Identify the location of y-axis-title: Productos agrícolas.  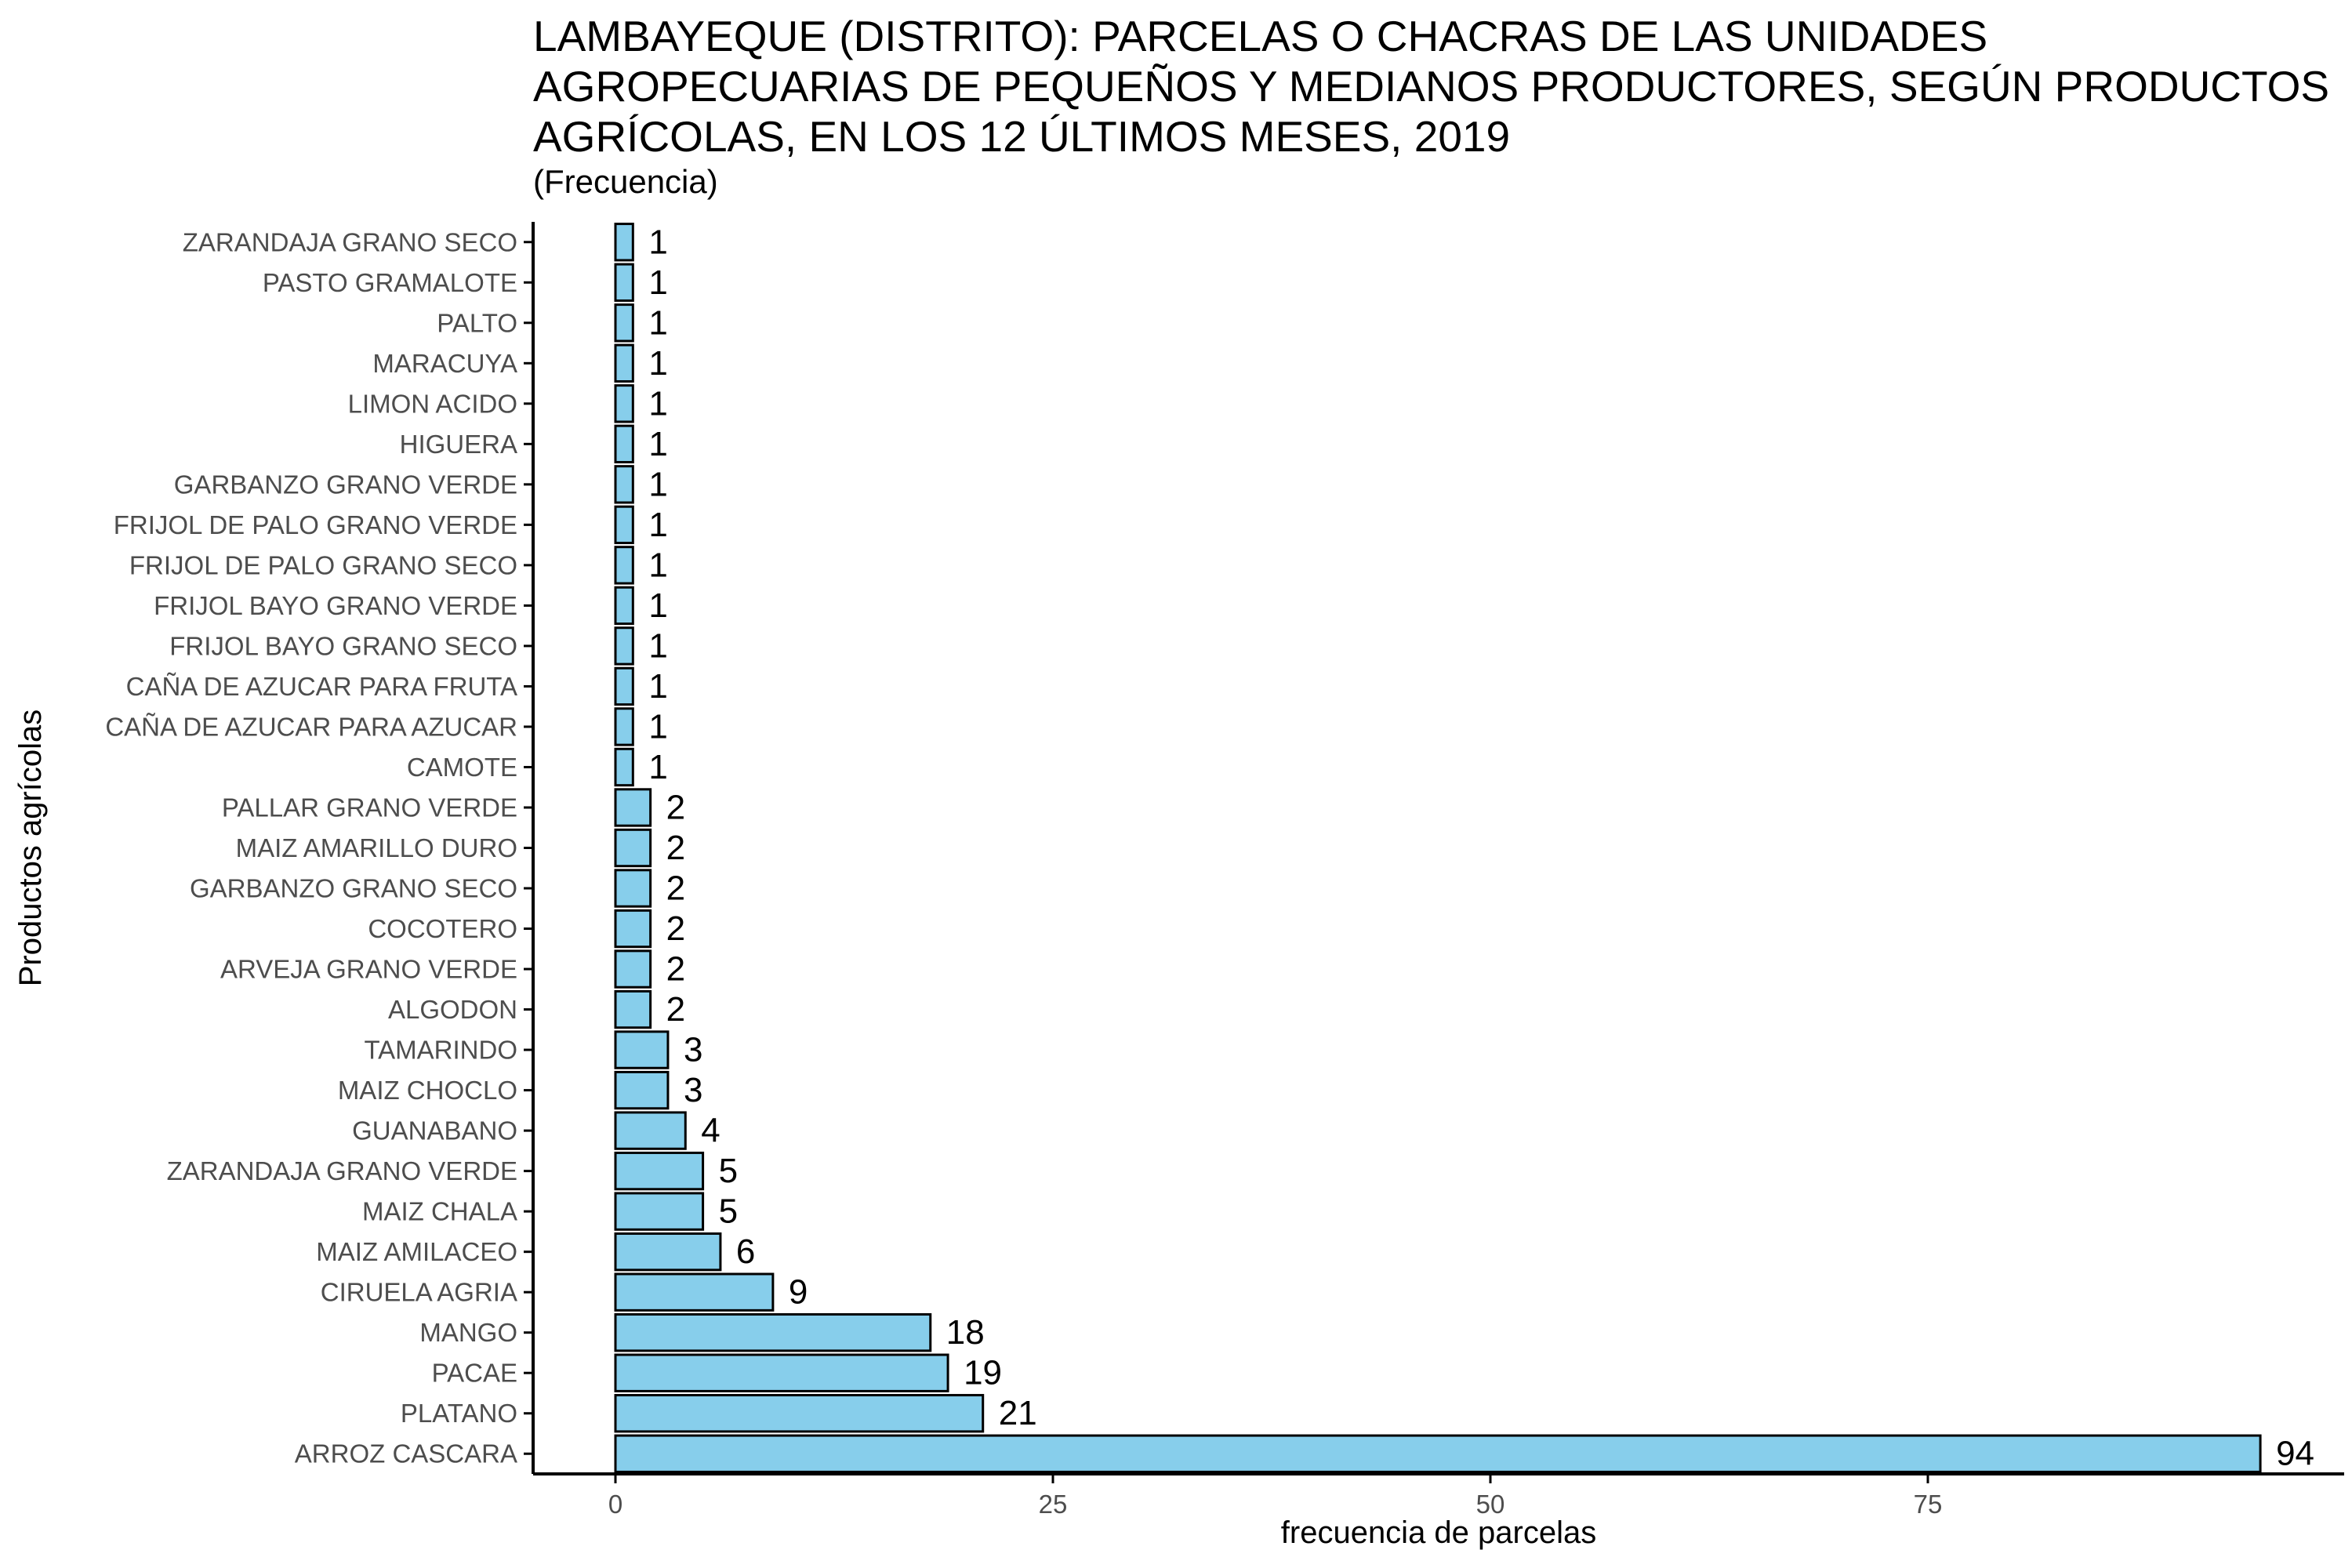
(30, 848).